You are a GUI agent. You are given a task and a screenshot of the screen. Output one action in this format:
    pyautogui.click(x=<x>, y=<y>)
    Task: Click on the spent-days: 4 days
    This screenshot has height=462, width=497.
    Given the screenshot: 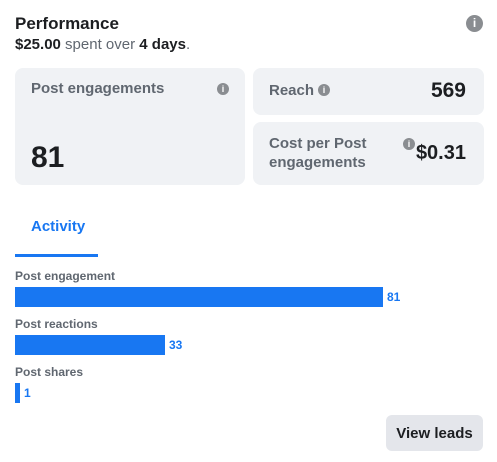 What is the action you would take?
    pyautogui.click(x=162, y=44)
    